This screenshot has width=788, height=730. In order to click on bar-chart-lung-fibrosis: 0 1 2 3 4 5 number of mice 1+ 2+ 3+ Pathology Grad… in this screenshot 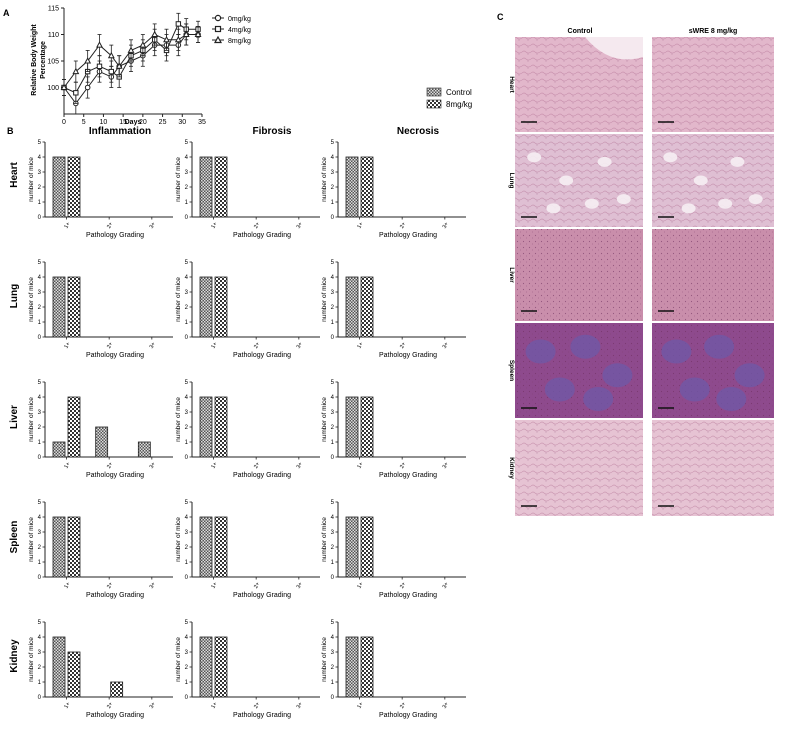, I will do `click(247, 309)`.